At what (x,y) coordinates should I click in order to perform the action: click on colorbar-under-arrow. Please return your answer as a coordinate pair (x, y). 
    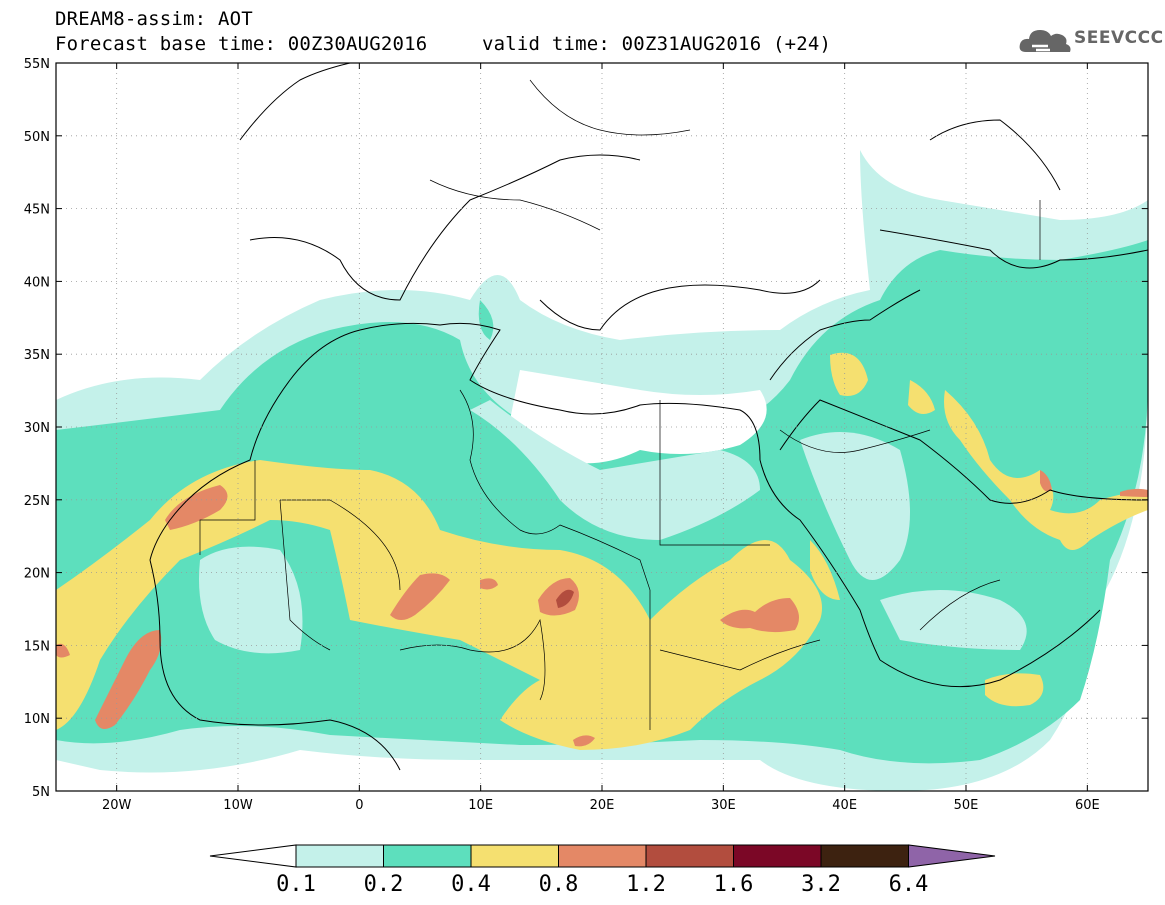
    Looking at the image, I should click on (253, 856).